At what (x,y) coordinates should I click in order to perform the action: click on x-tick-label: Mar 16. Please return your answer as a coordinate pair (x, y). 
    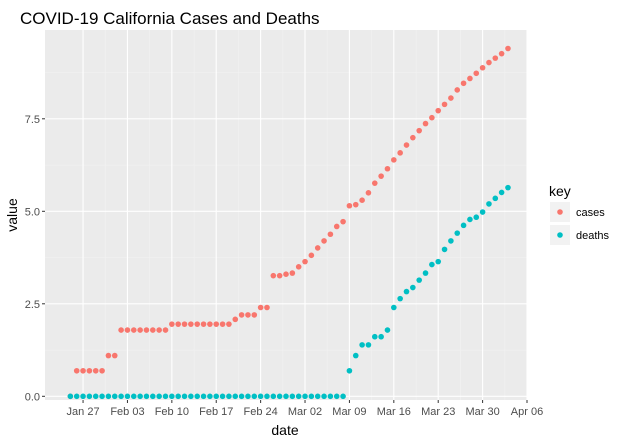
    Looking at the image, I should click on (394, 412).